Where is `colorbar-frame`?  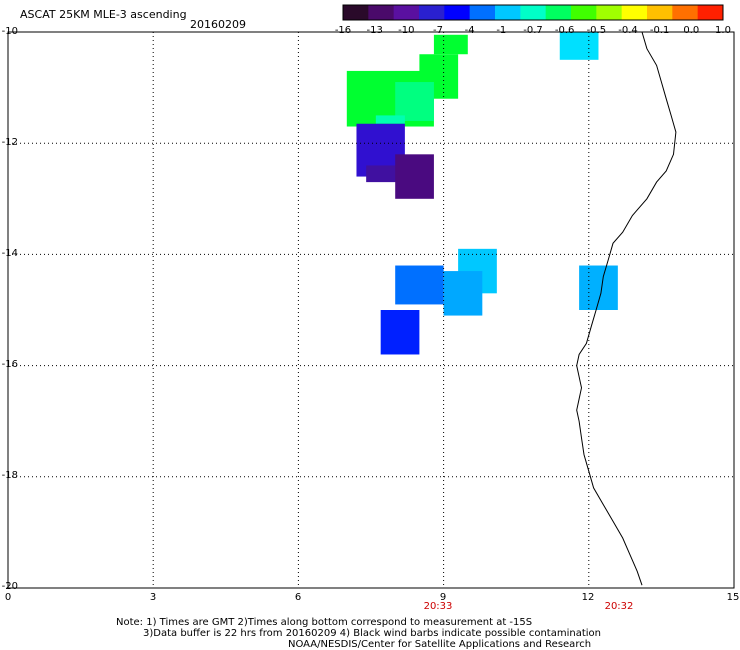 colorbar-frame is located at coordinates (533, 12).